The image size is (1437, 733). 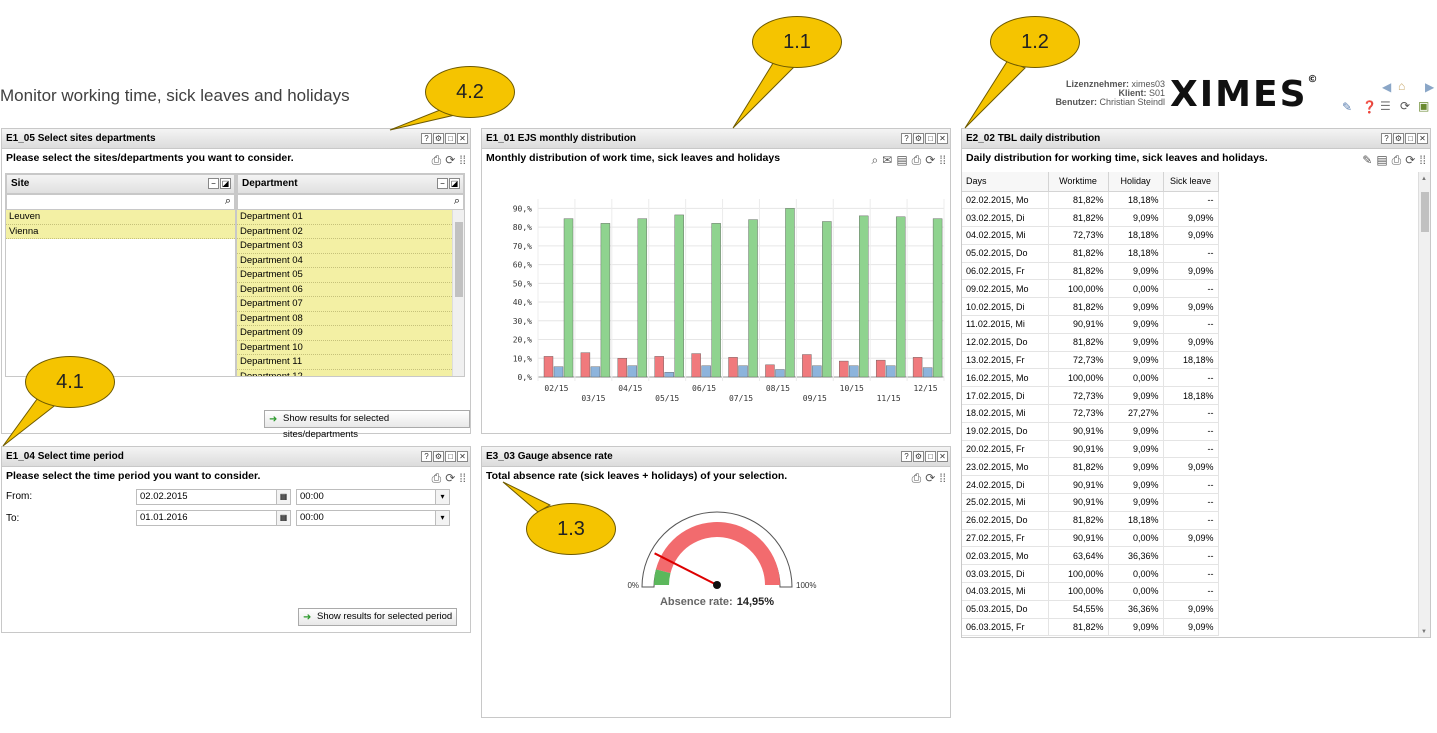 I want to click on column-header: Worktime, so click(x=1078, y=182).